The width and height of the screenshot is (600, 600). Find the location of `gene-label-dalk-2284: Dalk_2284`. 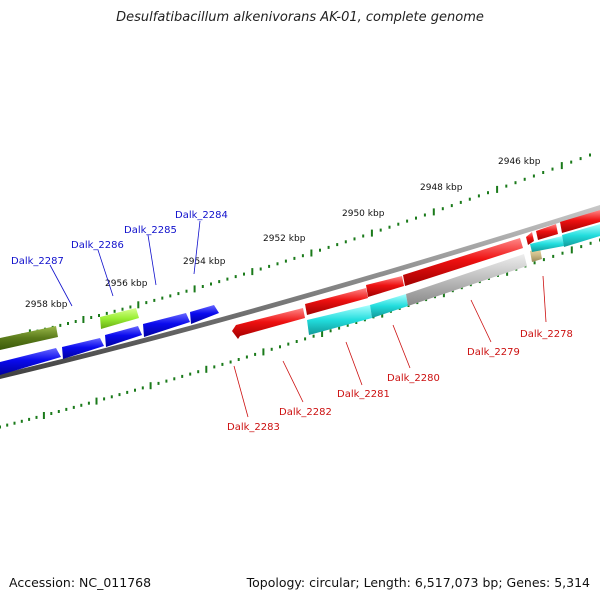

gene-label-dalk-2284: Dalk_2284 is located at coordinates (201, 215).